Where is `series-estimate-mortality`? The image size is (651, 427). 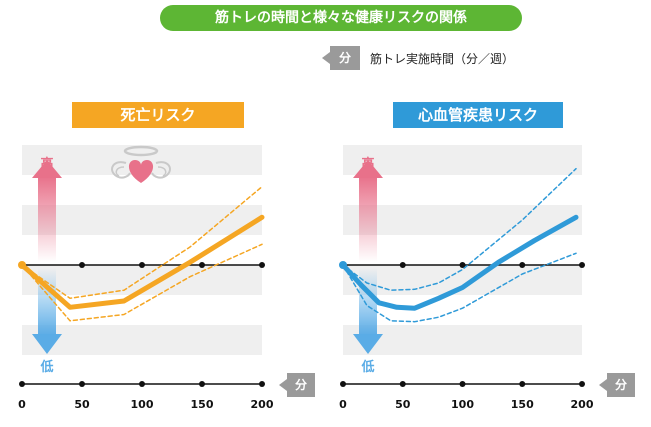
series-estimate-mortality is located at coordinates (142, 262).